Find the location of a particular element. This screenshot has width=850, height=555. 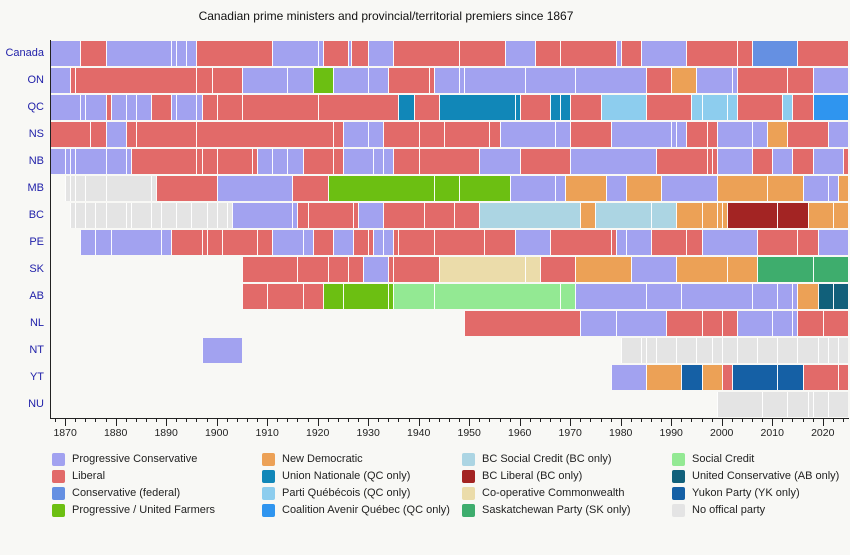

legend-swatch-puf is located at coordinates (58, 510).